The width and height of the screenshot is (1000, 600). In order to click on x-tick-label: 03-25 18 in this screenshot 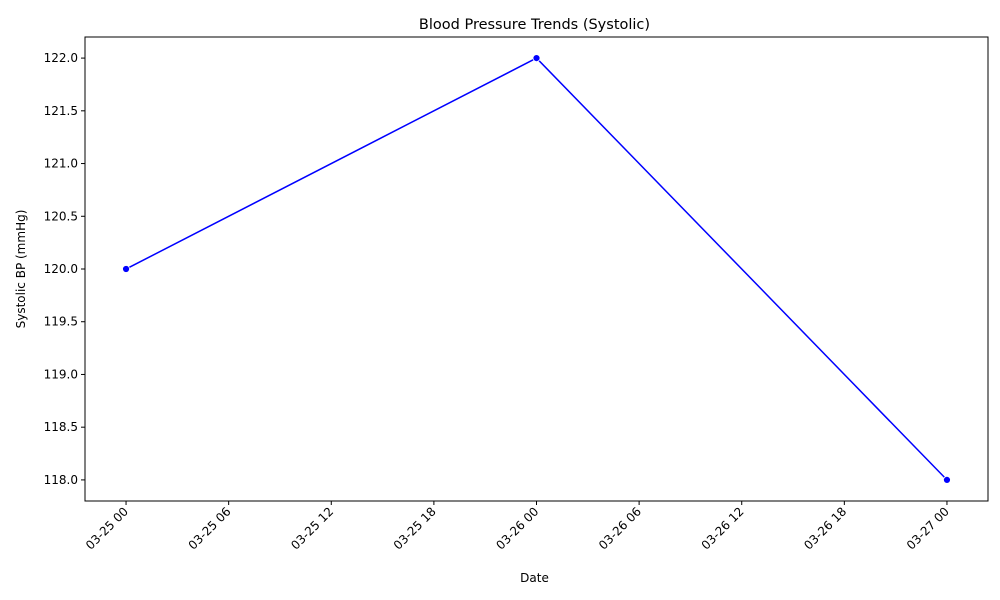, I will do `click(415, 528)`.